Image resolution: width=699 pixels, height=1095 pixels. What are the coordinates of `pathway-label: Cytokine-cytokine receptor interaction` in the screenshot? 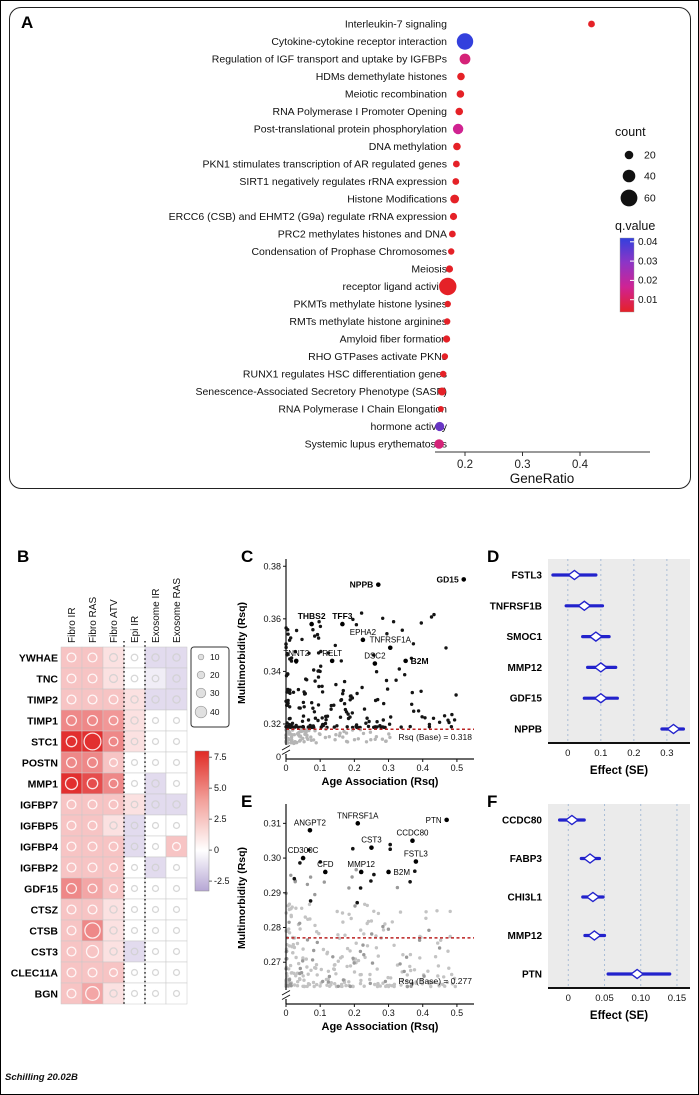 It's located at (359, 42).